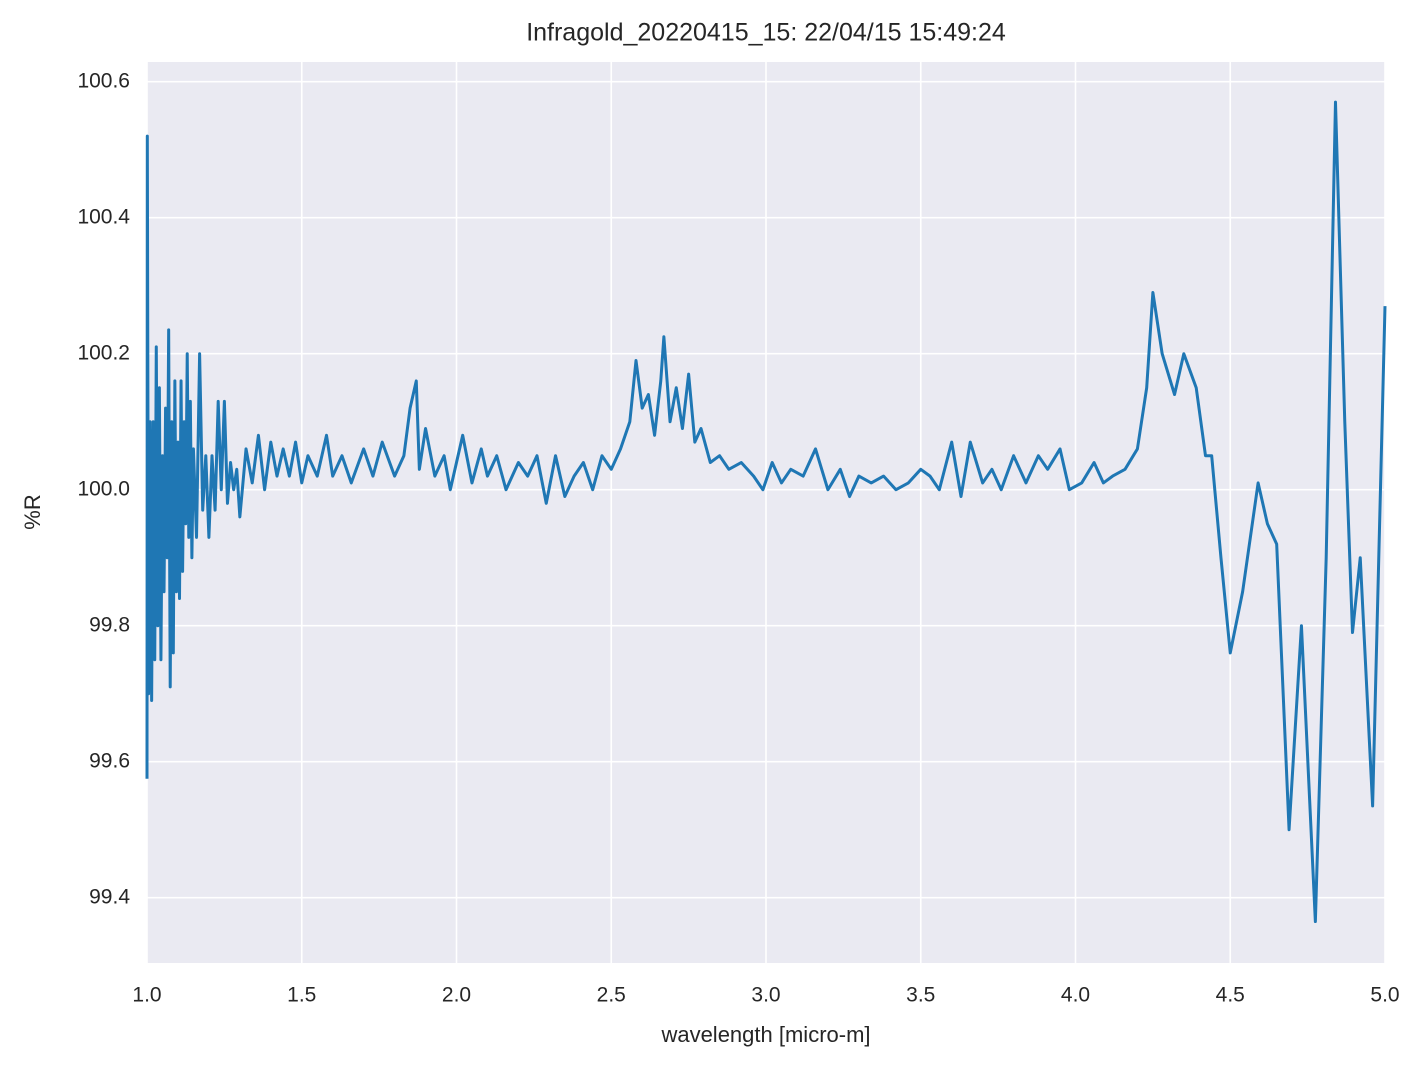  What do you see at coordinates (920, 995) in the screenshot?
I see `x-tick-label: 3.5` at bounding box center [920, 995].